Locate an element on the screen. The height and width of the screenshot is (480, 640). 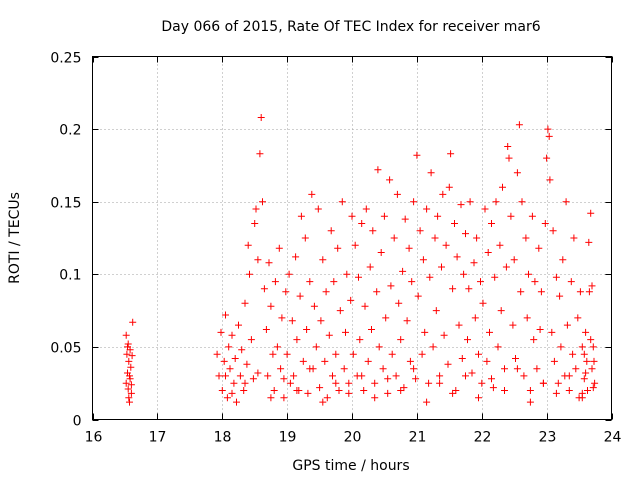
x-tick-label: 19 is located at coordinates (288, 438).